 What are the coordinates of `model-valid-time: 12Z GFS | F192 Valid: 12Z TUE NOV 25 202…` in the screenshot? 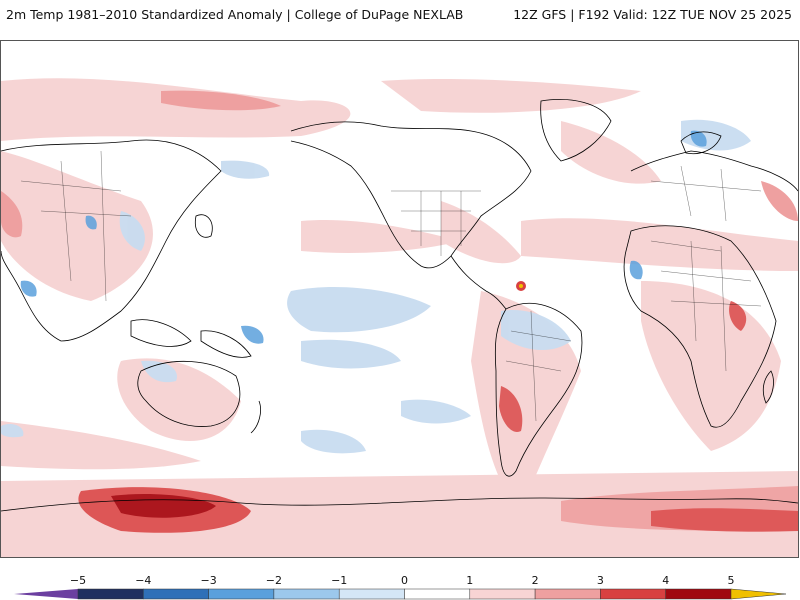 It's located at (652, 14).